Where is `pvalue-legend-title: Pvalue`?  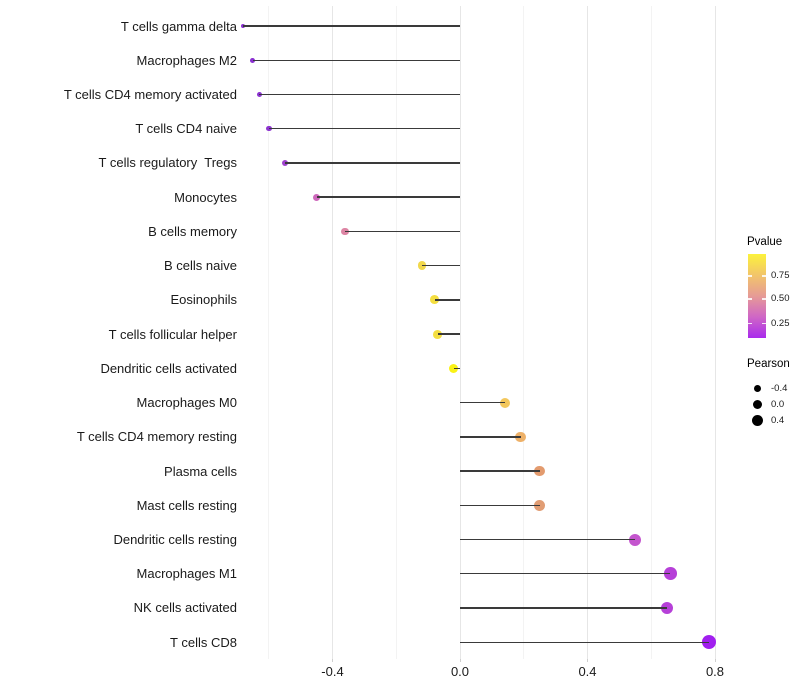
pvalue-legend-title: Pvalue is located at coordinates (765, 242).